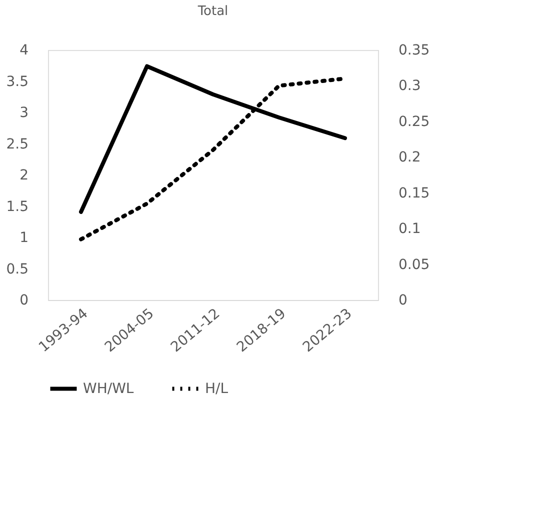 The image size is (557, 511). I want to click on y2-tick-label: 0.05, so click(414, 264).